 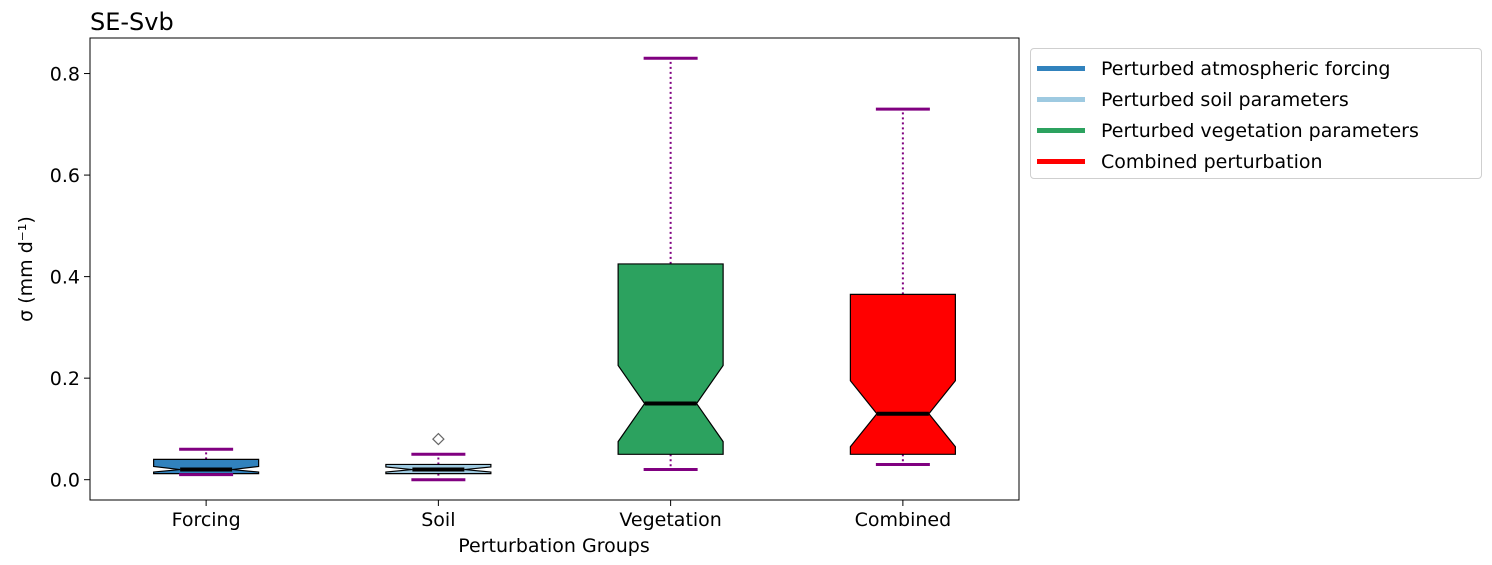 What do you see at coordinates (132, 22) in the screenshot?
I see `chart-title: SE-Svb` at bounding box center [132, 22].